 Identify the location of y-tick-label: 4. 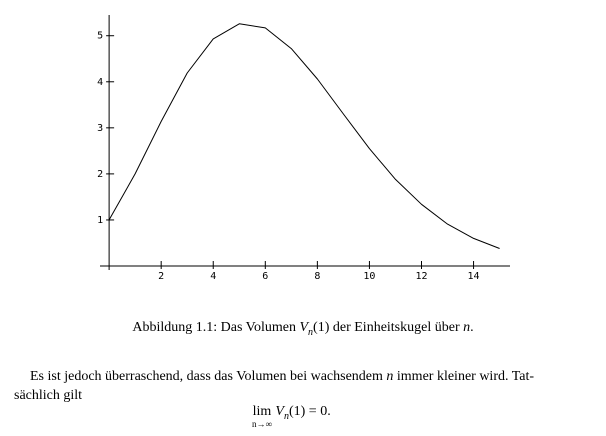
(100, 82).